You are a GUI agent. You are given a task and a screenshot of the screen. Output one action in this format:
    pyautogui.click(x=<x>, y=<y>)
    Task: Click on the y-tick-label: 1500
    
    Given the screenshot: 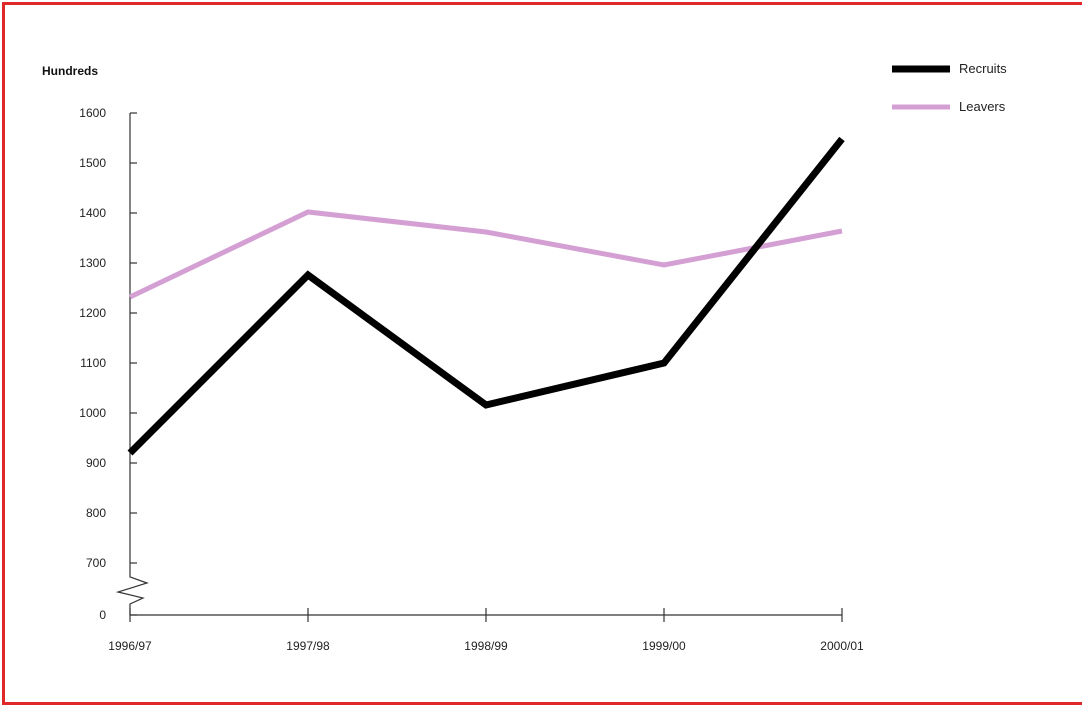 What is the action you would take?
    pyautogui.click(x=92, y=163)
    